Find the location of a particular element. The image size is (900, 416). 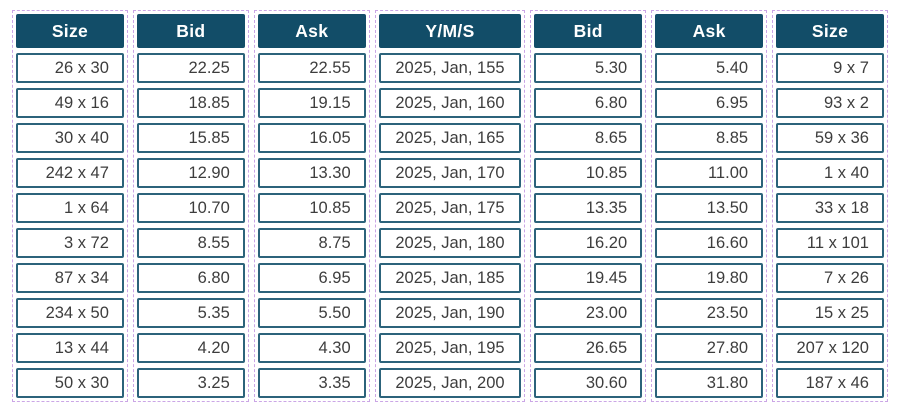

bid-left-cell: 10.70 is located at coordinates (190, 208).